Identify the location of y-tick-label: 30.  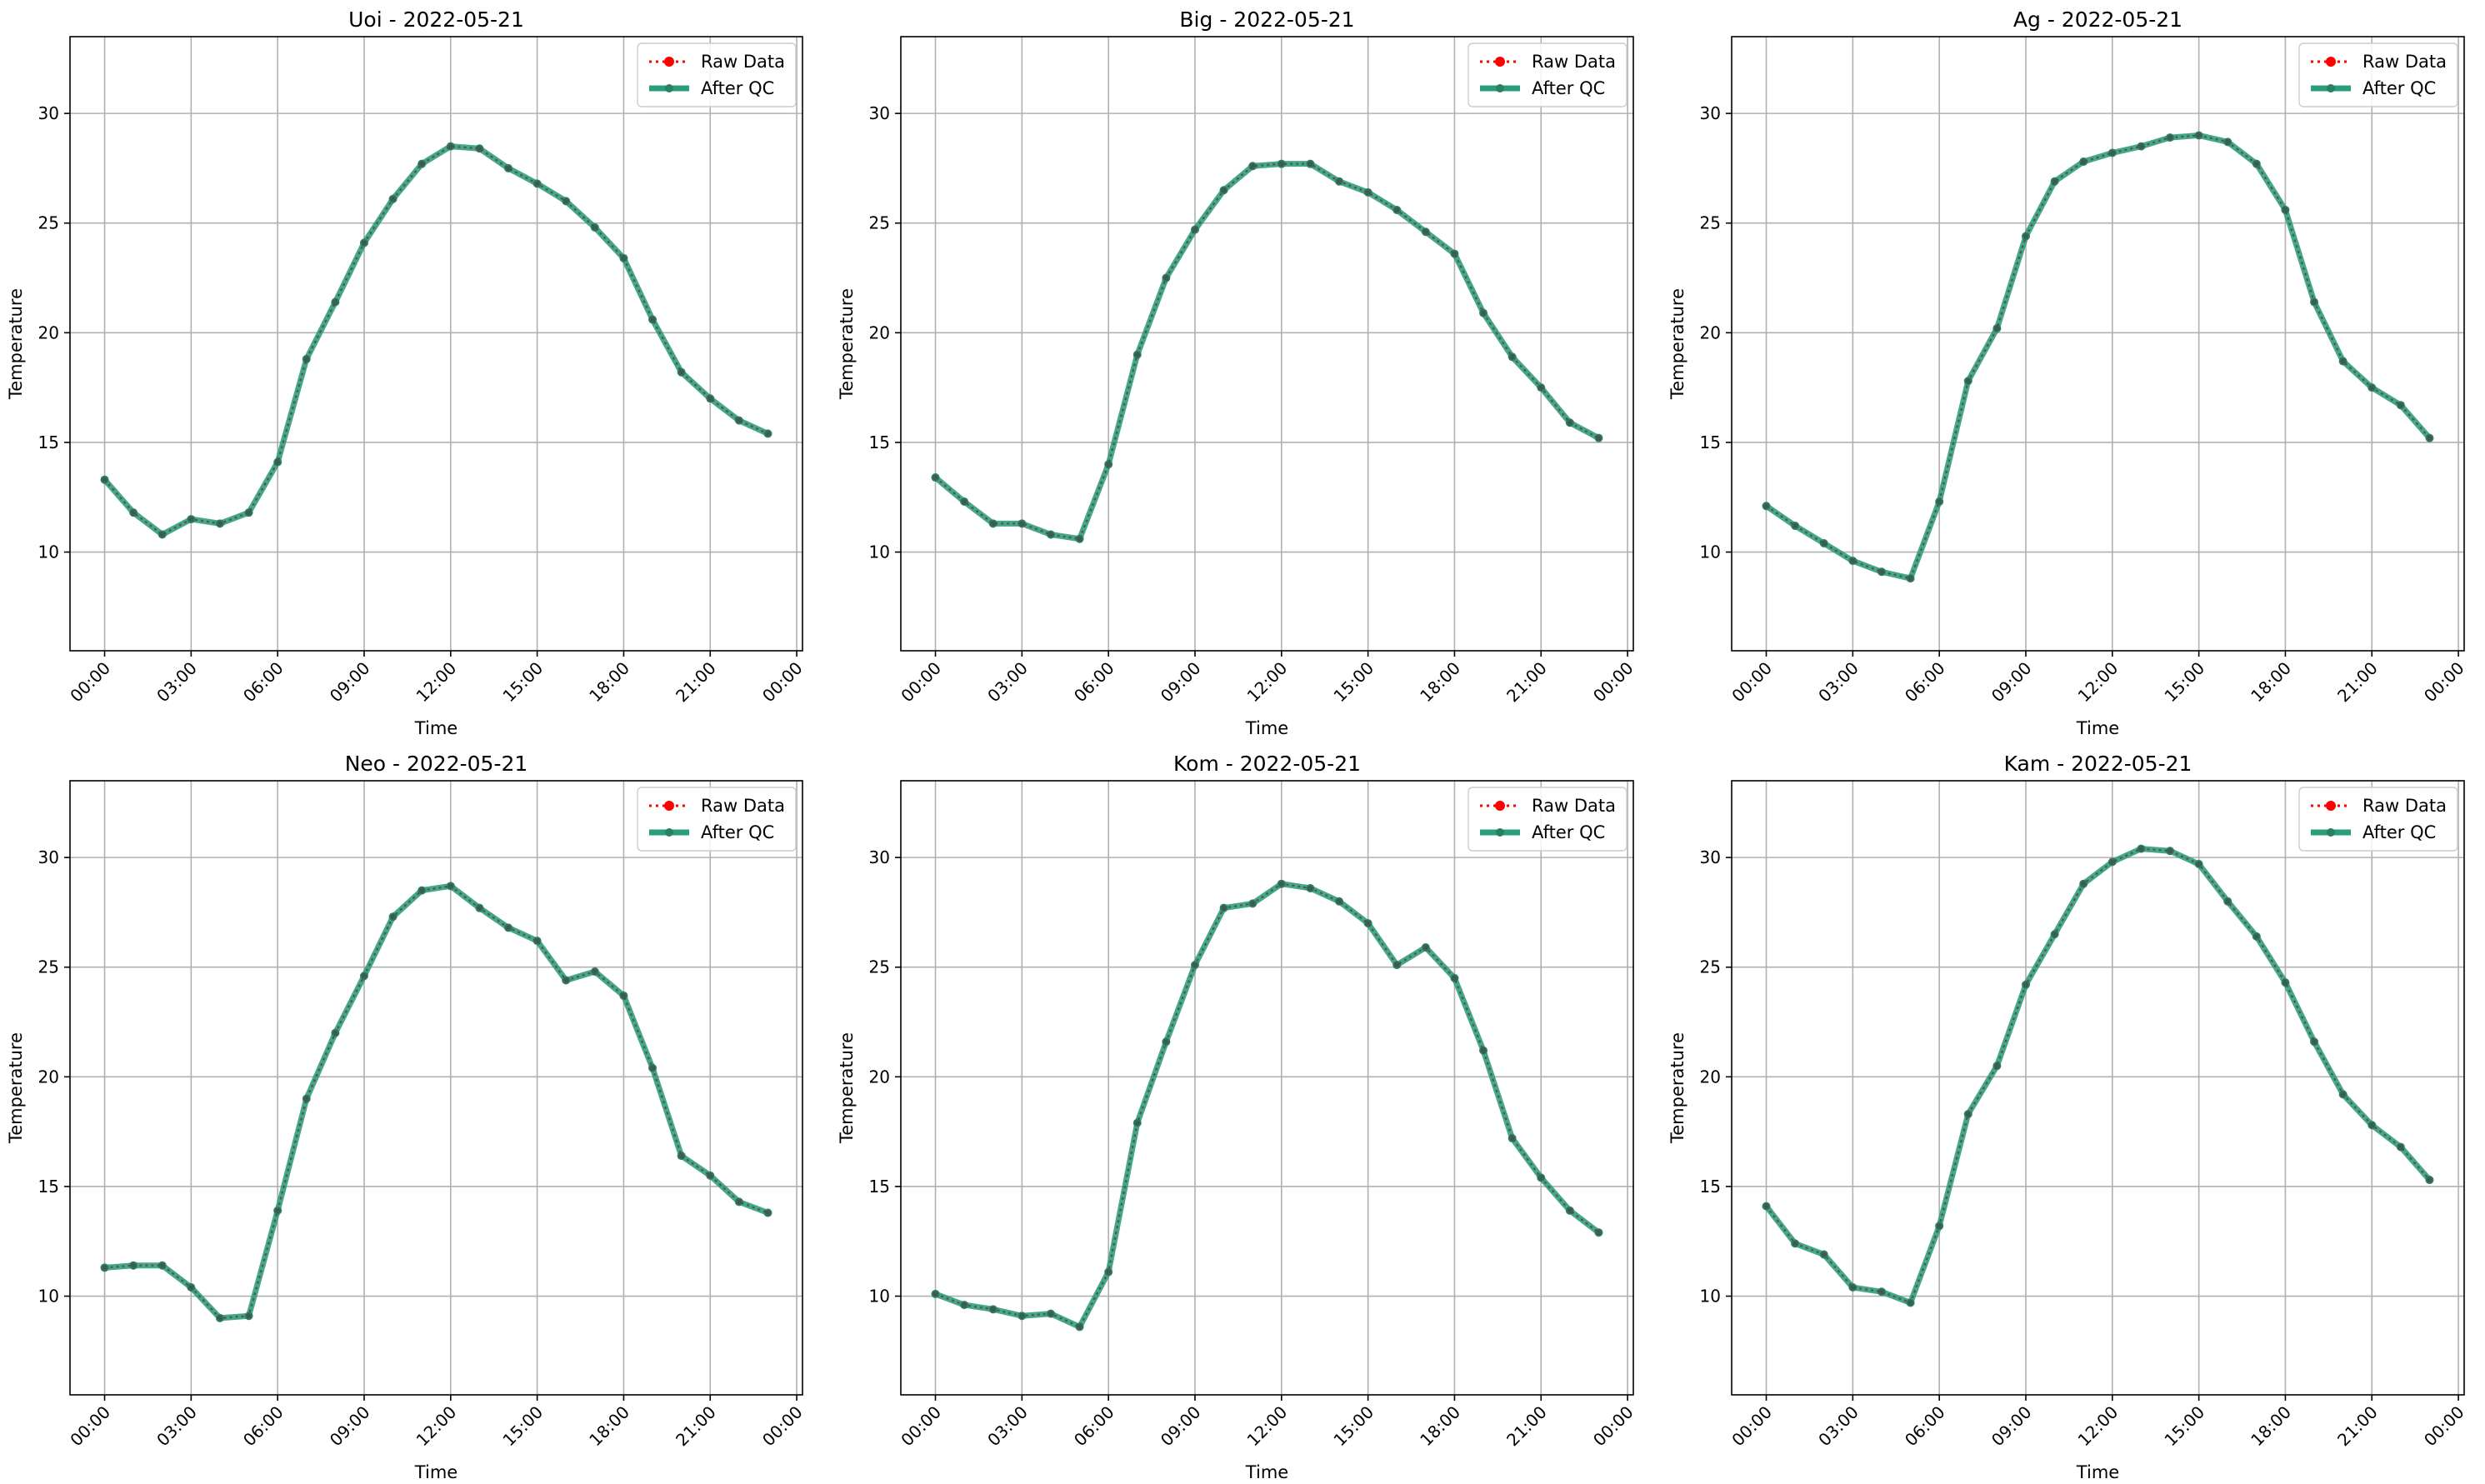
(48, 857).